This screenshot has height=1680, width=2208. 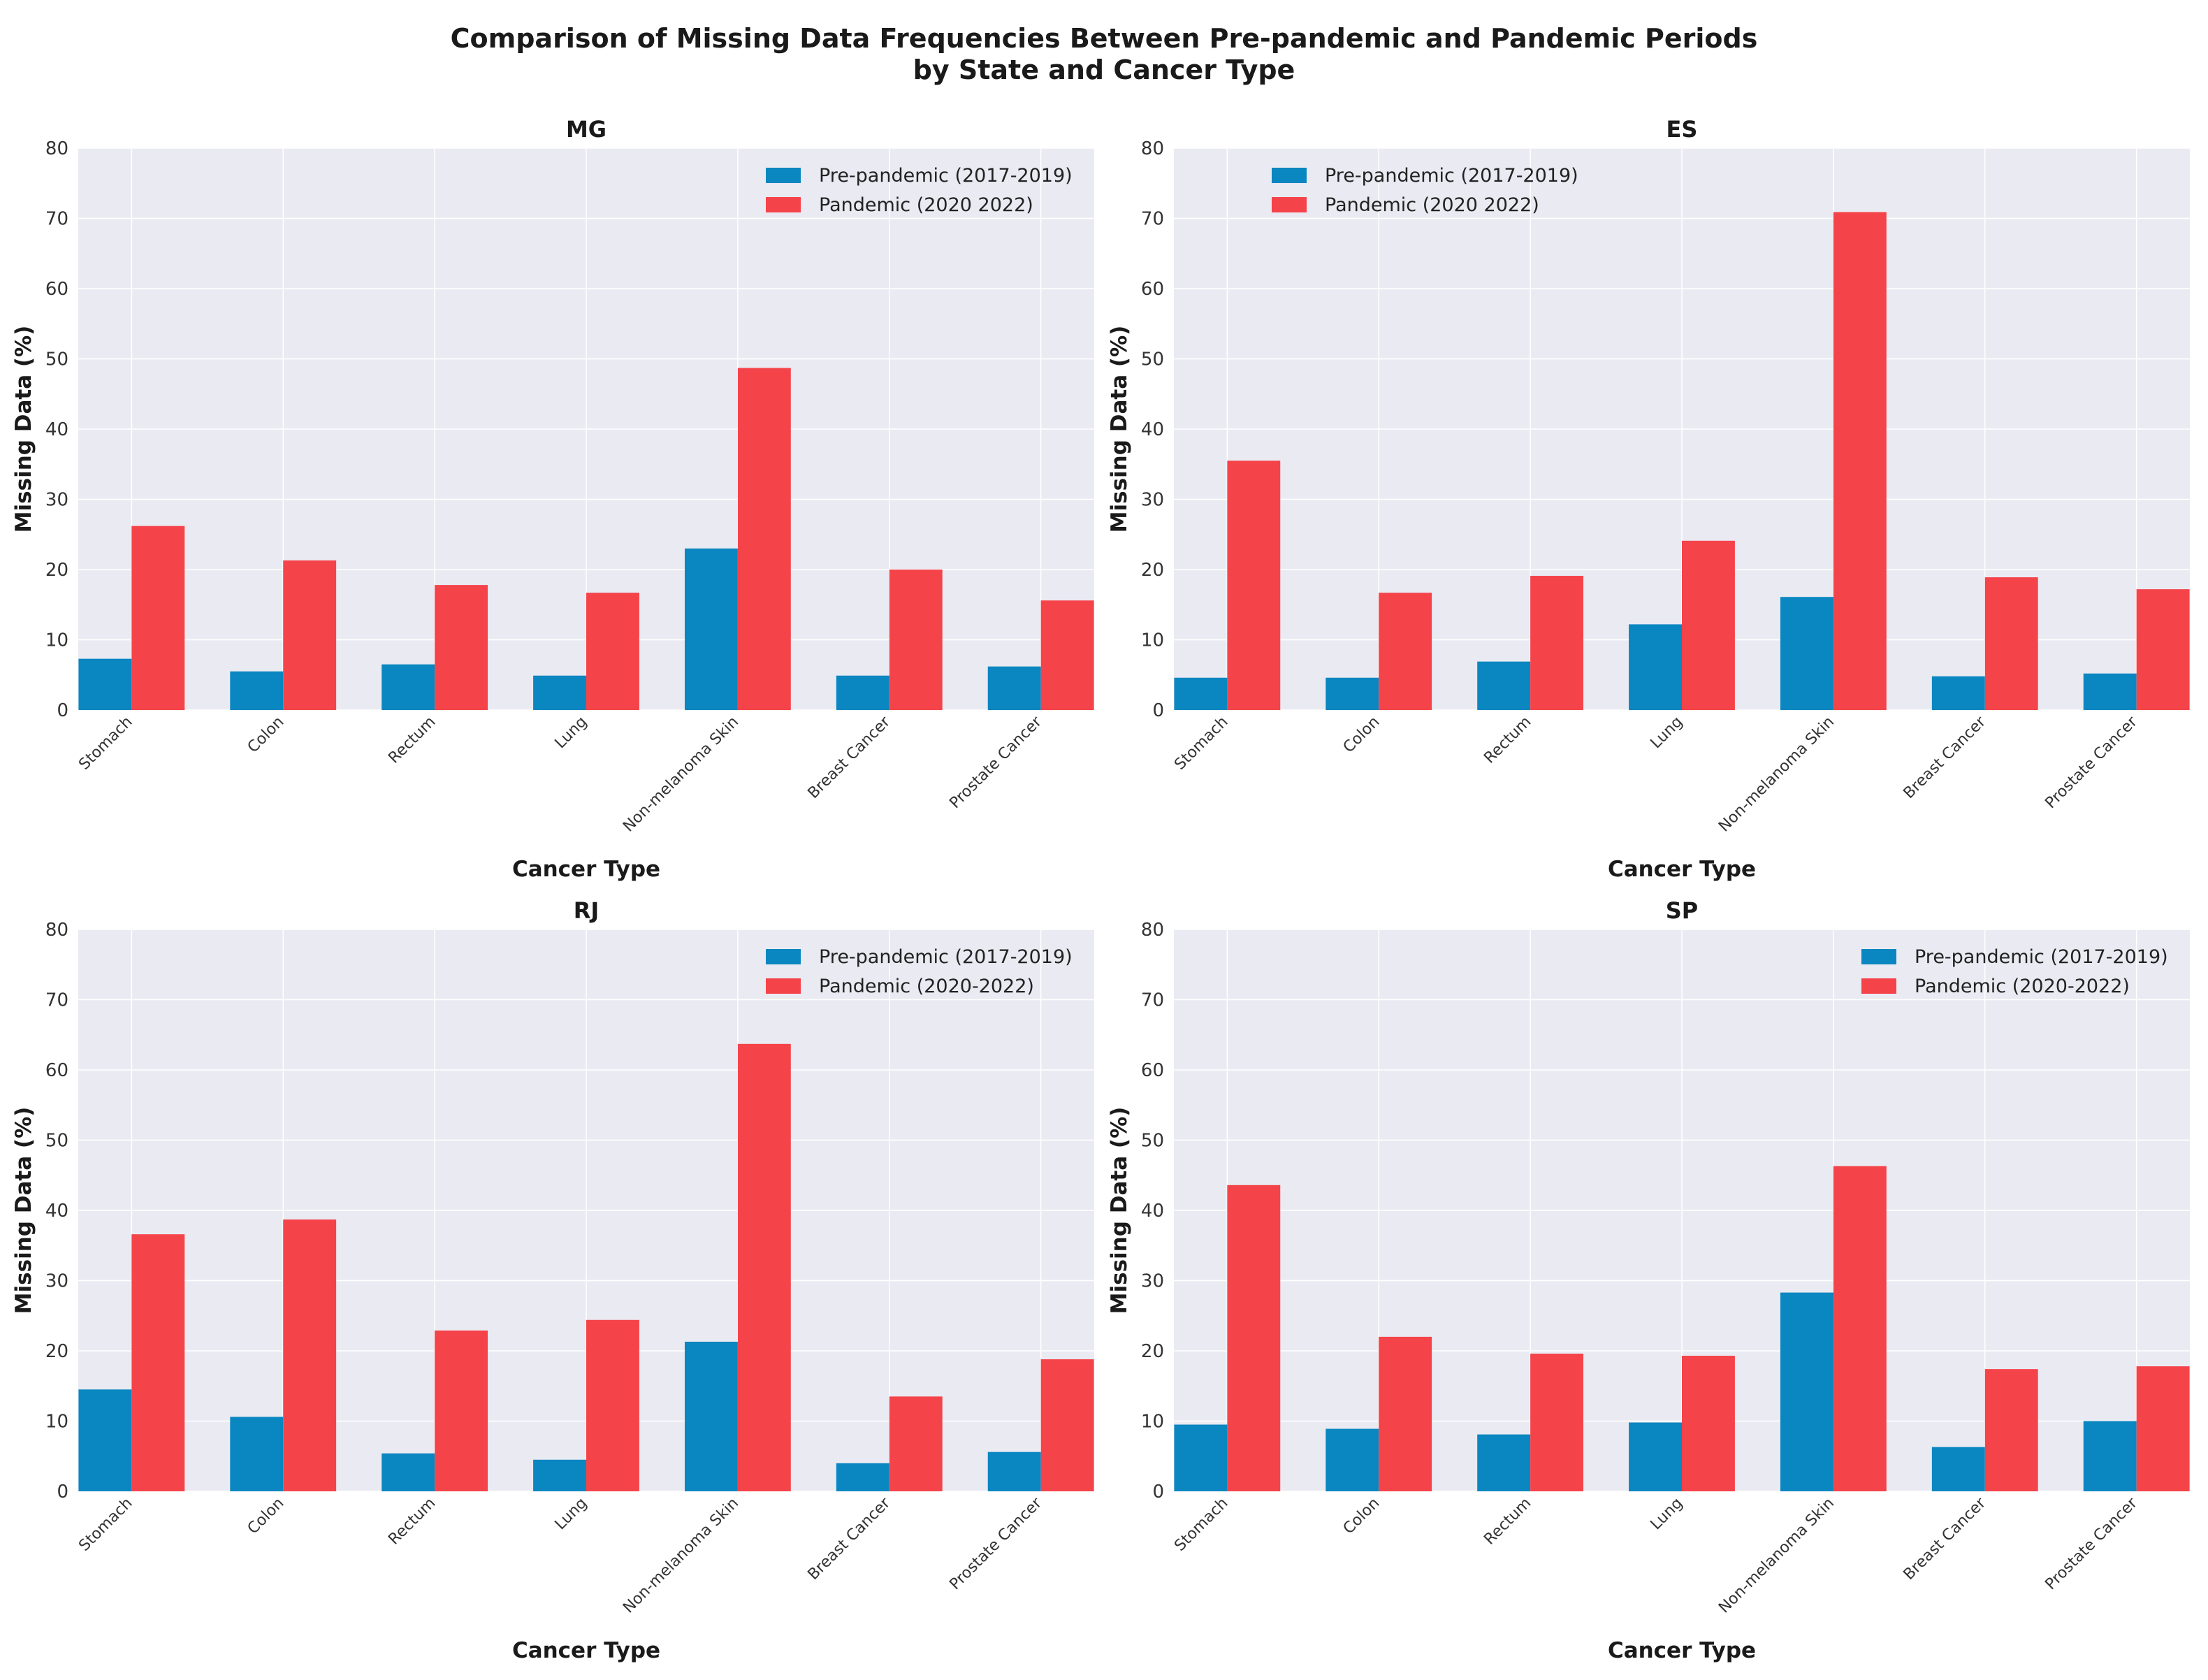 What do you see at coordinates (1104, 70) in the screenshot?
I see `figure-title-line2: by State and Cancer Type` at bounding box center [1104, 70].